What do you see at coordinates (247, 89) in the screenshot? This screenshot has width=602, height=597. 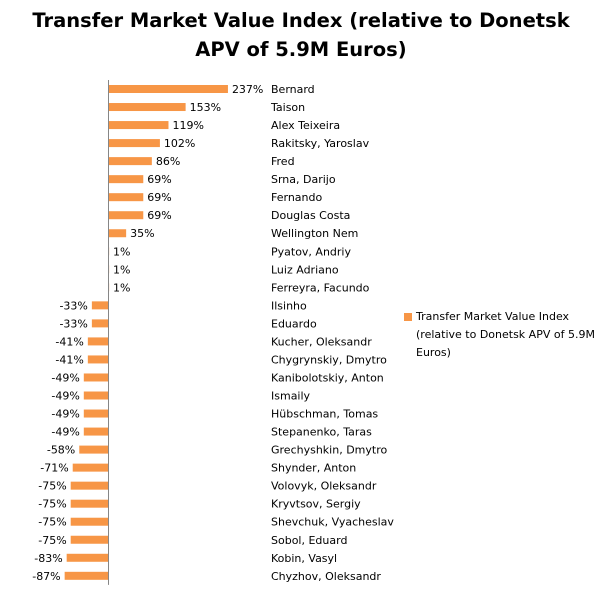 I see `data-label: 237%` at bounding box center [247, 89].